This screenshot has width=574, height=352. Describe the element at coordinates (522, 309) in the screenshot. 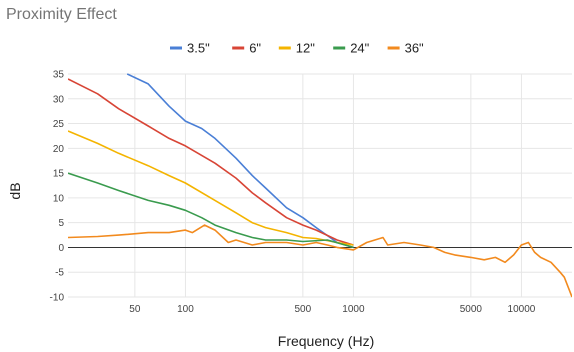

I see `x-tick-label: 10000` at that location.